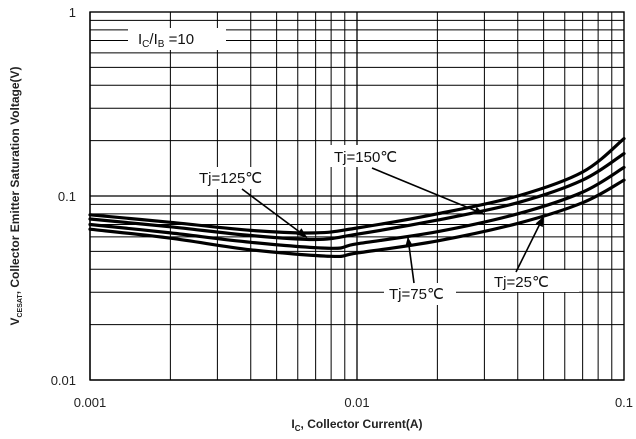  Describe the element at coordinates (230, 178) in the screenshot. I see `label-tj125-text: Tj=125℃` at that location.